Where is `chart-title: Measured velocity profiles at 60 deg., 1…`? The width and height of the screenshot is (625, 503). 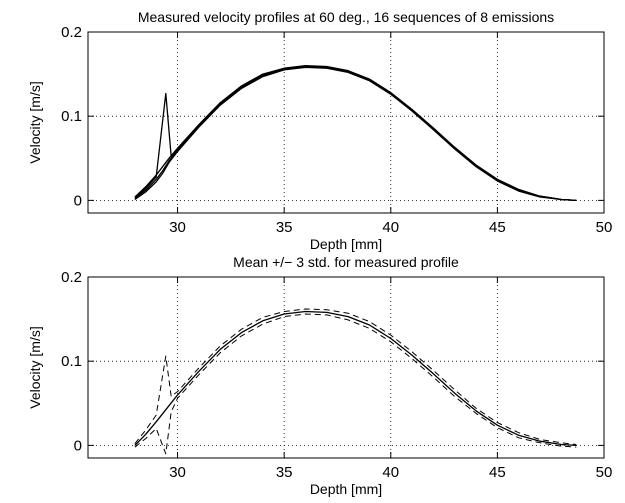 chart-title: Measured velocity profiles at 60 deg., 1… is located at coordinates (346, 17).